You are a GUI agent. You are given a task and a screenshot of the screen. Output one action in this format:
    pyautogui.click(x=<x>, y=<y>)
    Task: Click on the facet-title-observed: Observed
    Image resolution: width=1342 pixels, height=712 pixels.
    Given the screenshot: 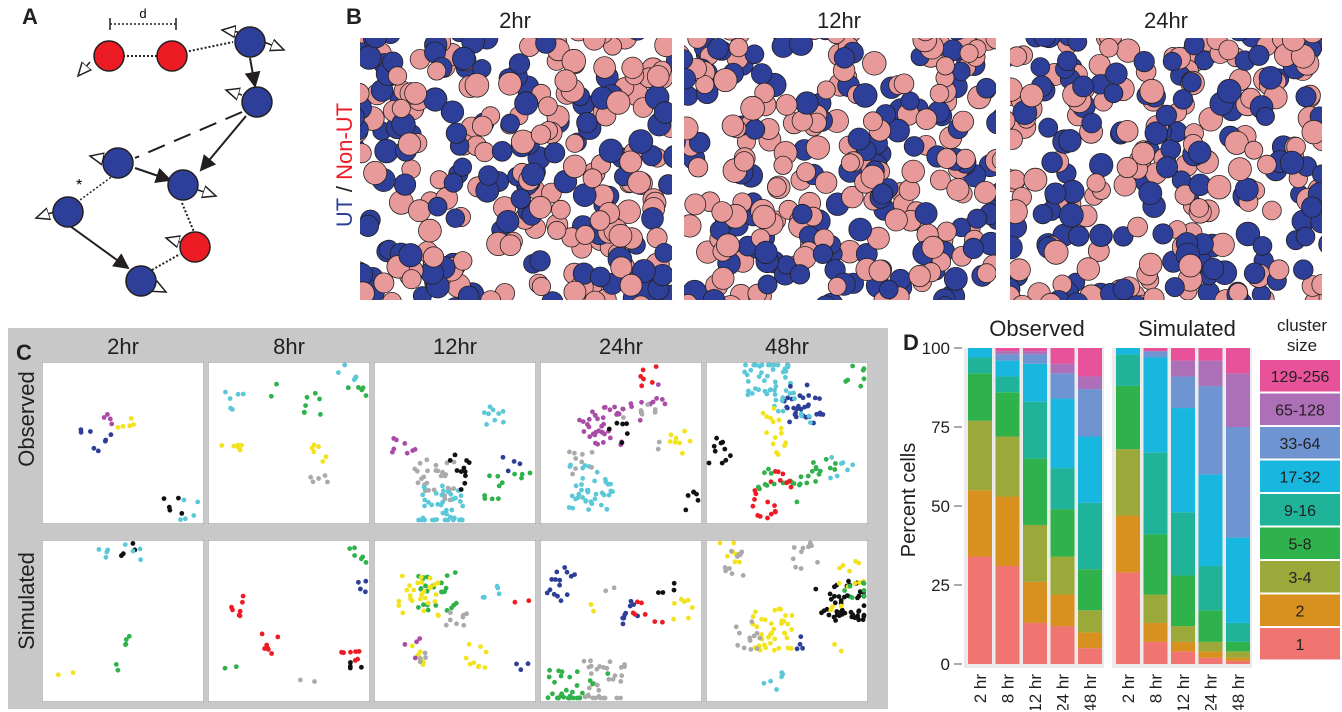 What is the action you would take?
    pyautogui.click(x=1037, y=328)
    